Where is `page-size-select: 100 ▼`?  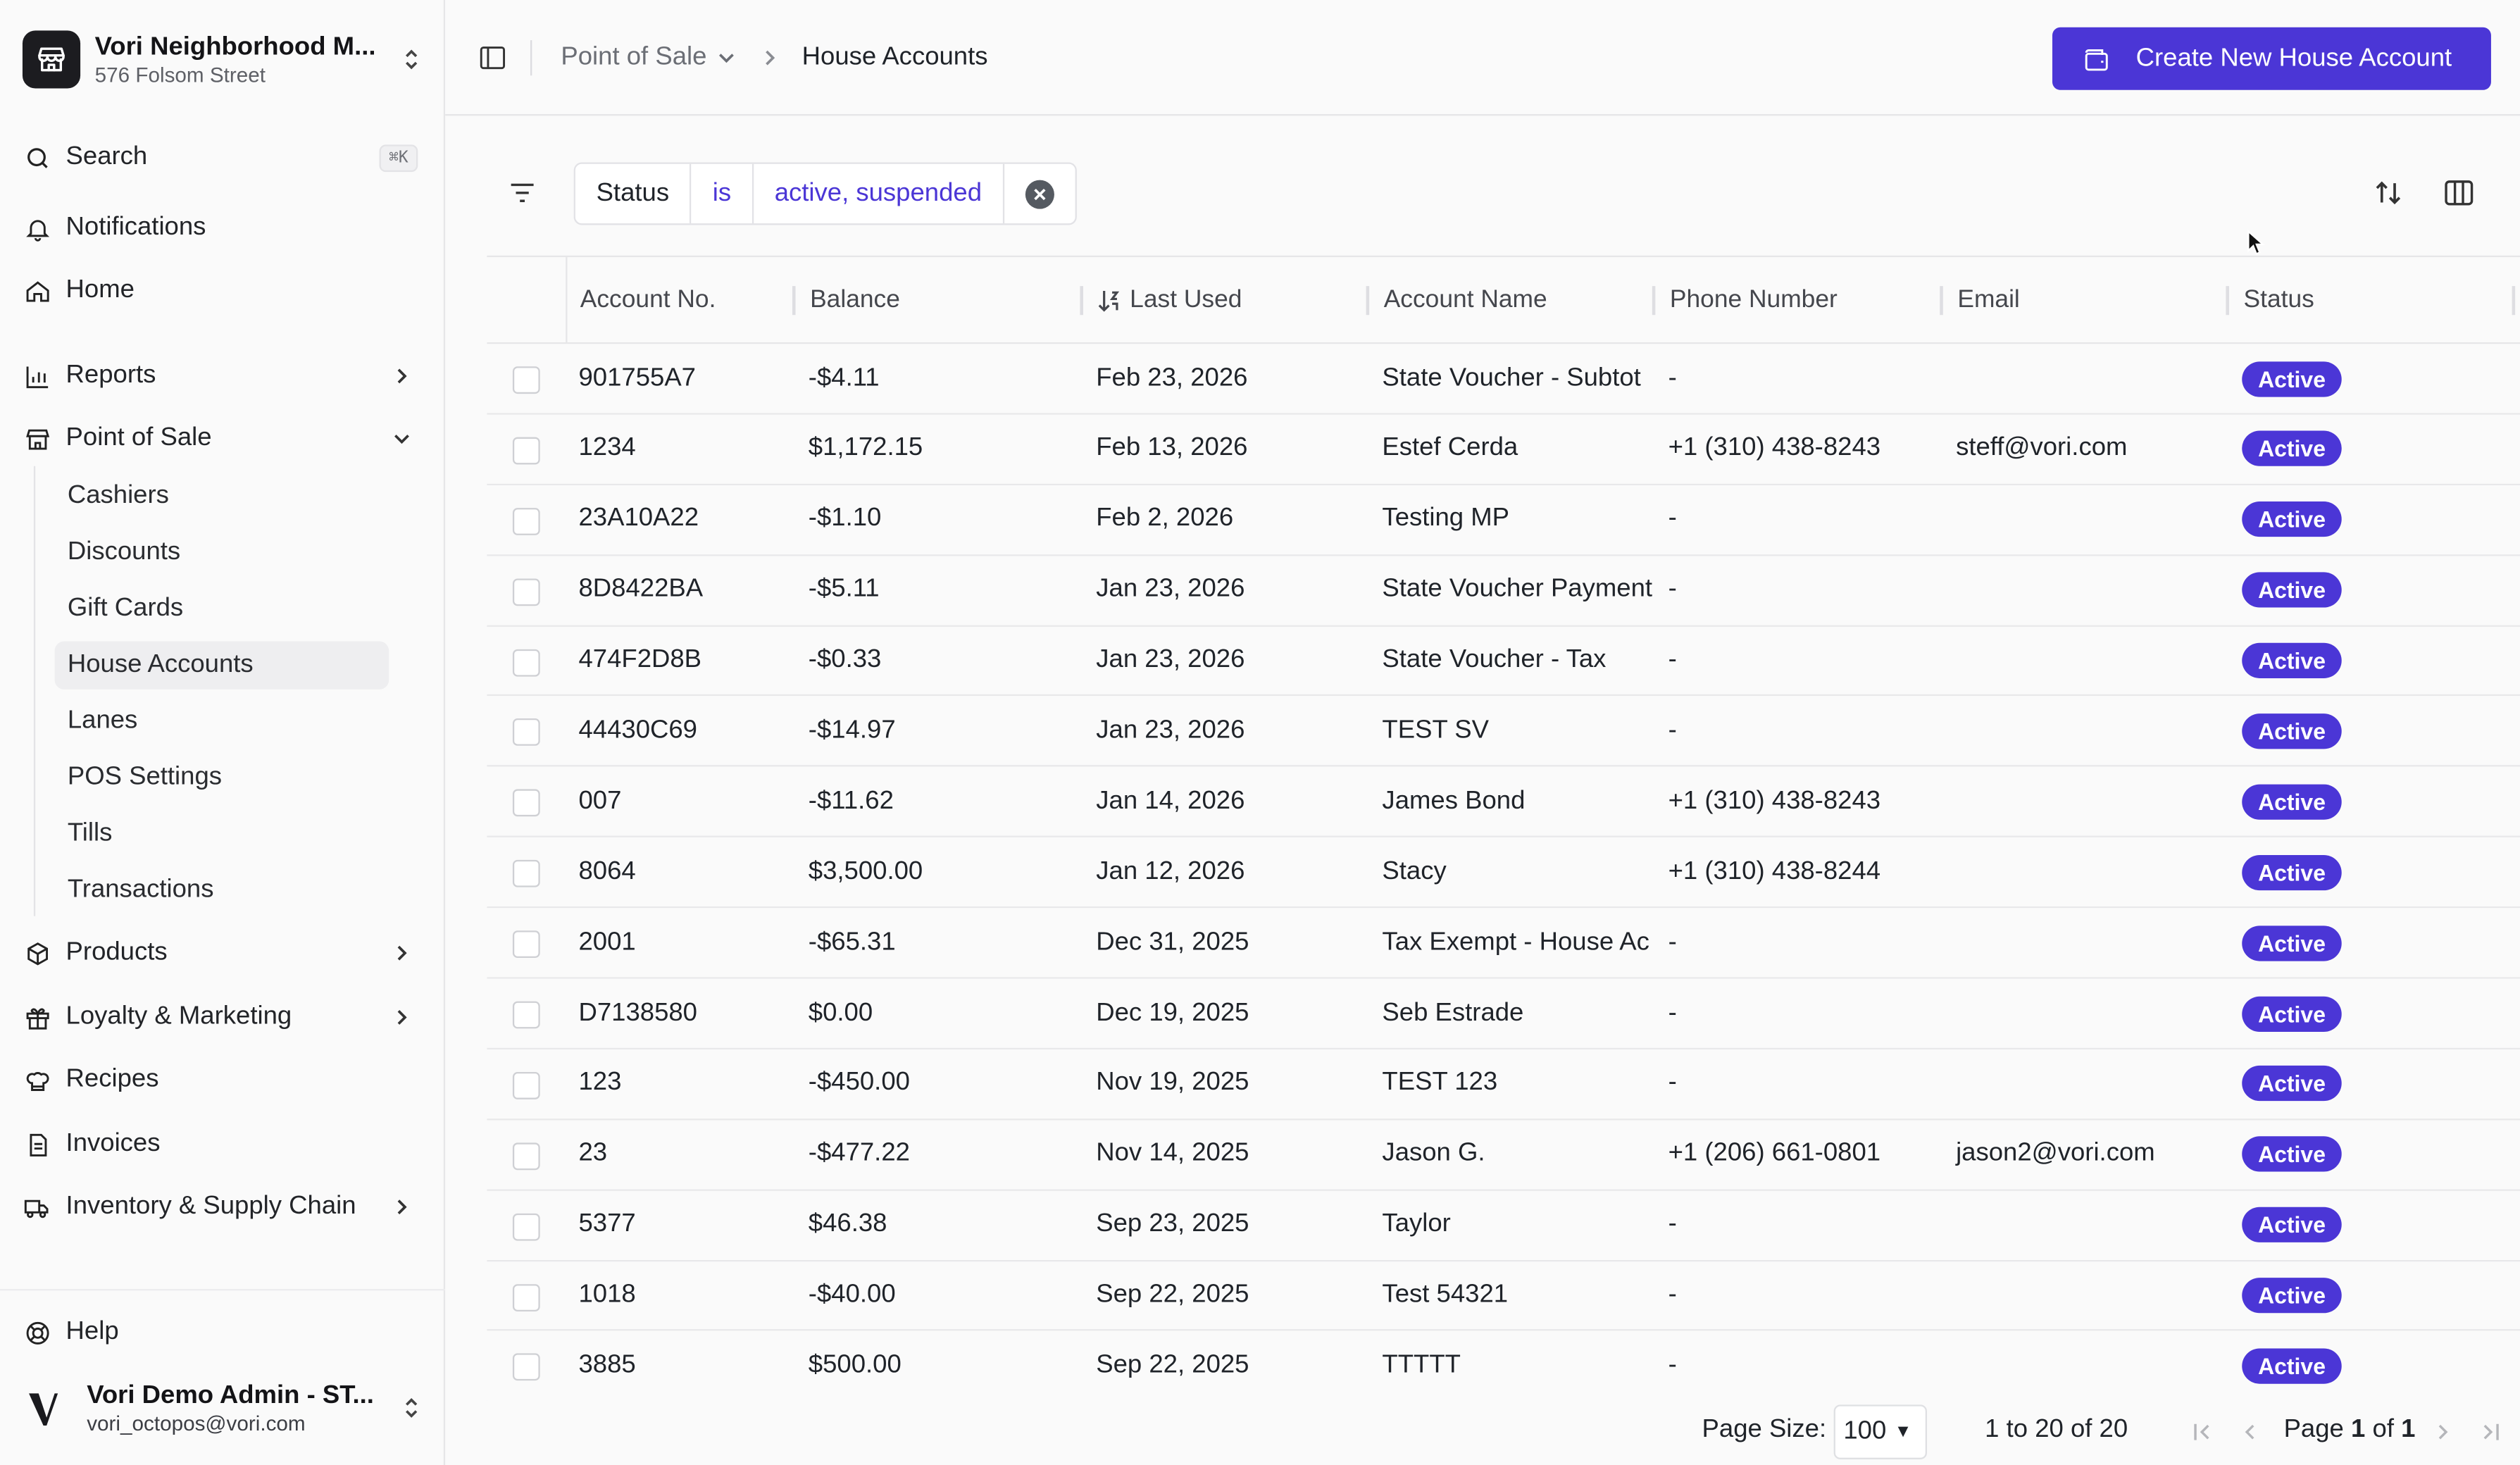 page-size-select: 100 ▼ is located at coordinates (1880, 1432).